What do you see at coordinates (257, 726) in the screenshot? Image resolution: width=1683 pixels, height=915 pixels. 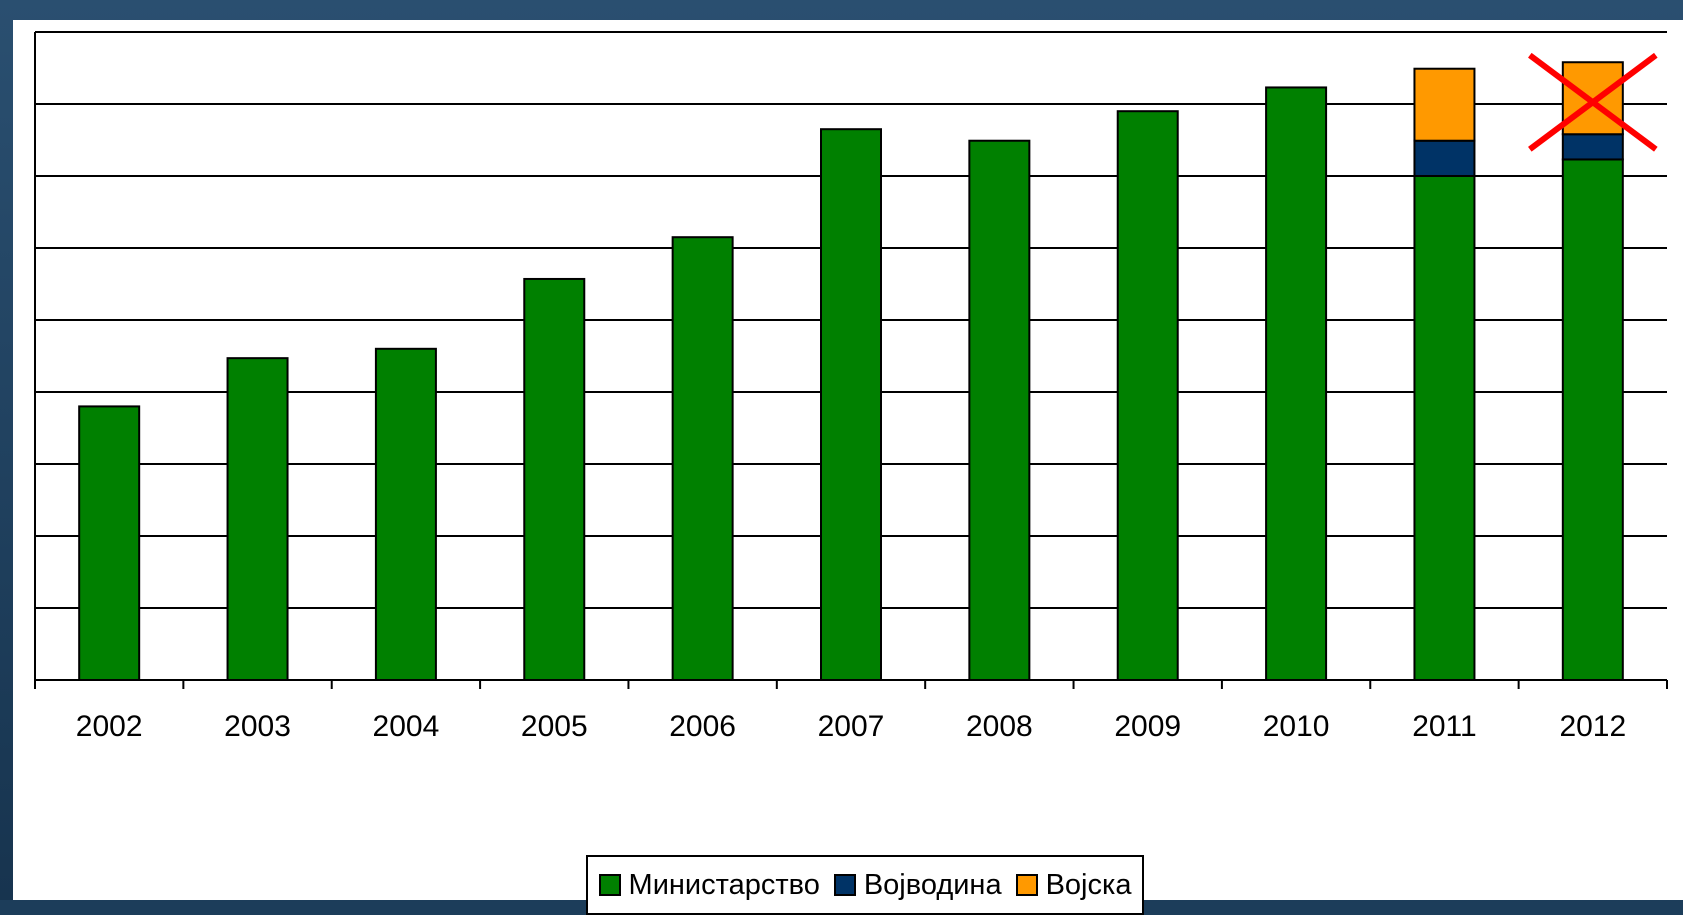 I see `x-tick-label: 2003` at bounding box center [257, 726].